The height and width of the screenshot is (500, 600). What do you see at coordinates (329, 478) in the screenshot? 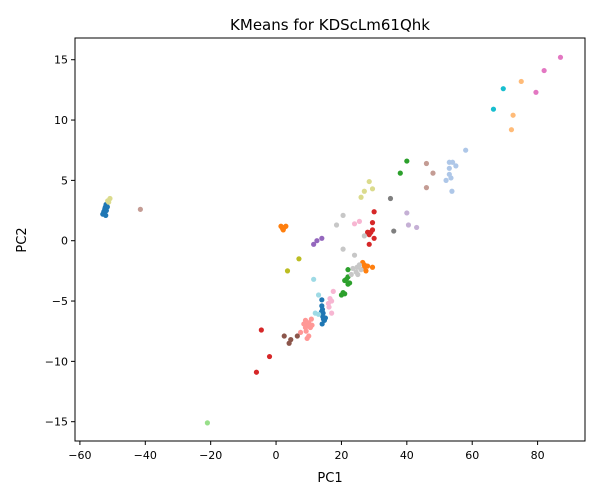
I see `x-axis-label: PC1` at bounding box center [329, 478].